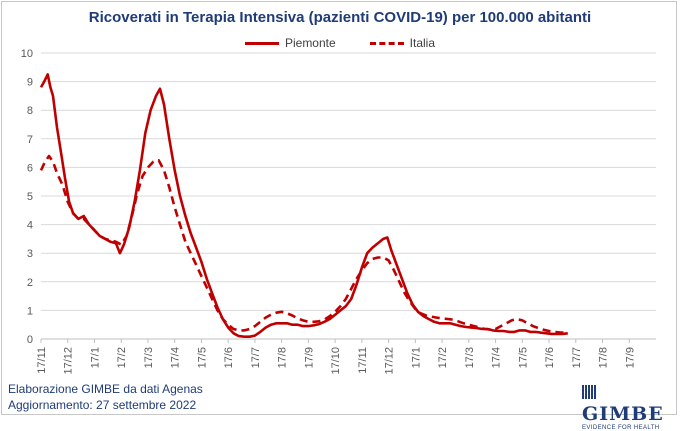 Image resolution: width=680 pixels, height=431 pixels. What do you see at coordinates (30, 254) in the screenshot?
I see `y-tick-label: 3` at bounding box center [30, 254].